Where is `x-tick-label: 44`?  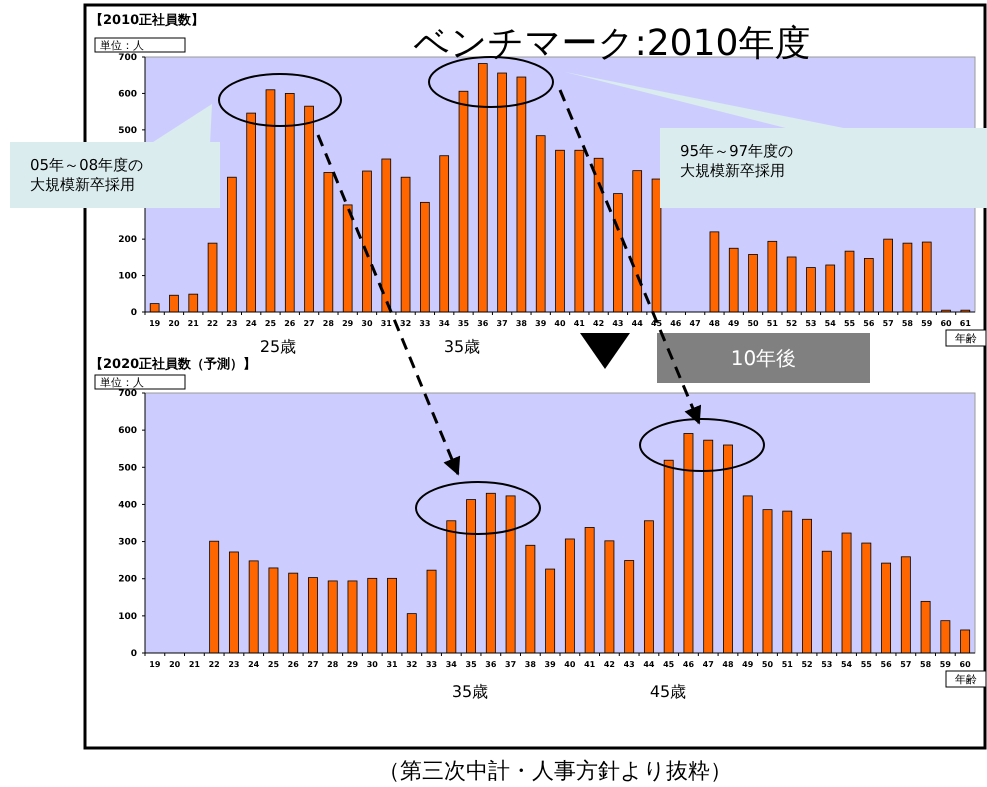
x-tick-label: 44 is located at coordinates (649, 664).